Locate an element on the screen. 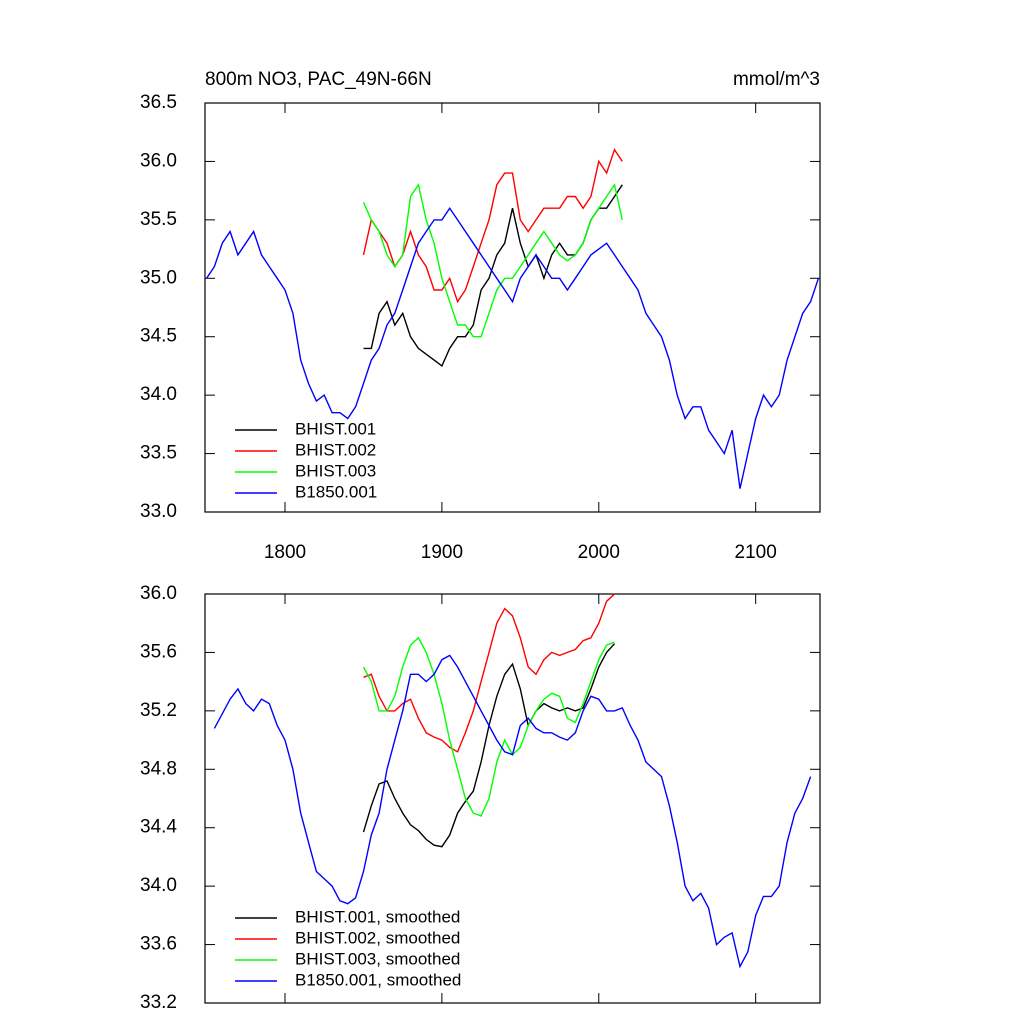  x-tick-label: 2100 is located at coordinates (756, 552).